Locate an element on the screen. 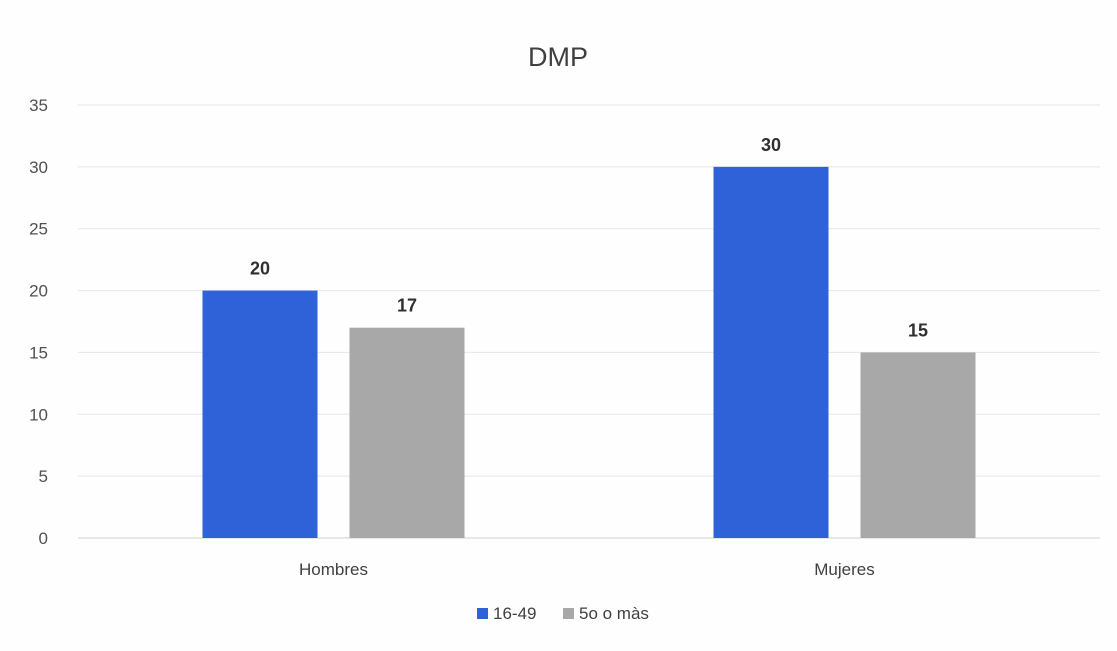 This screenshot has width=1117, height=651. y-tick-label: 35 is located at coordinates (38, 105).